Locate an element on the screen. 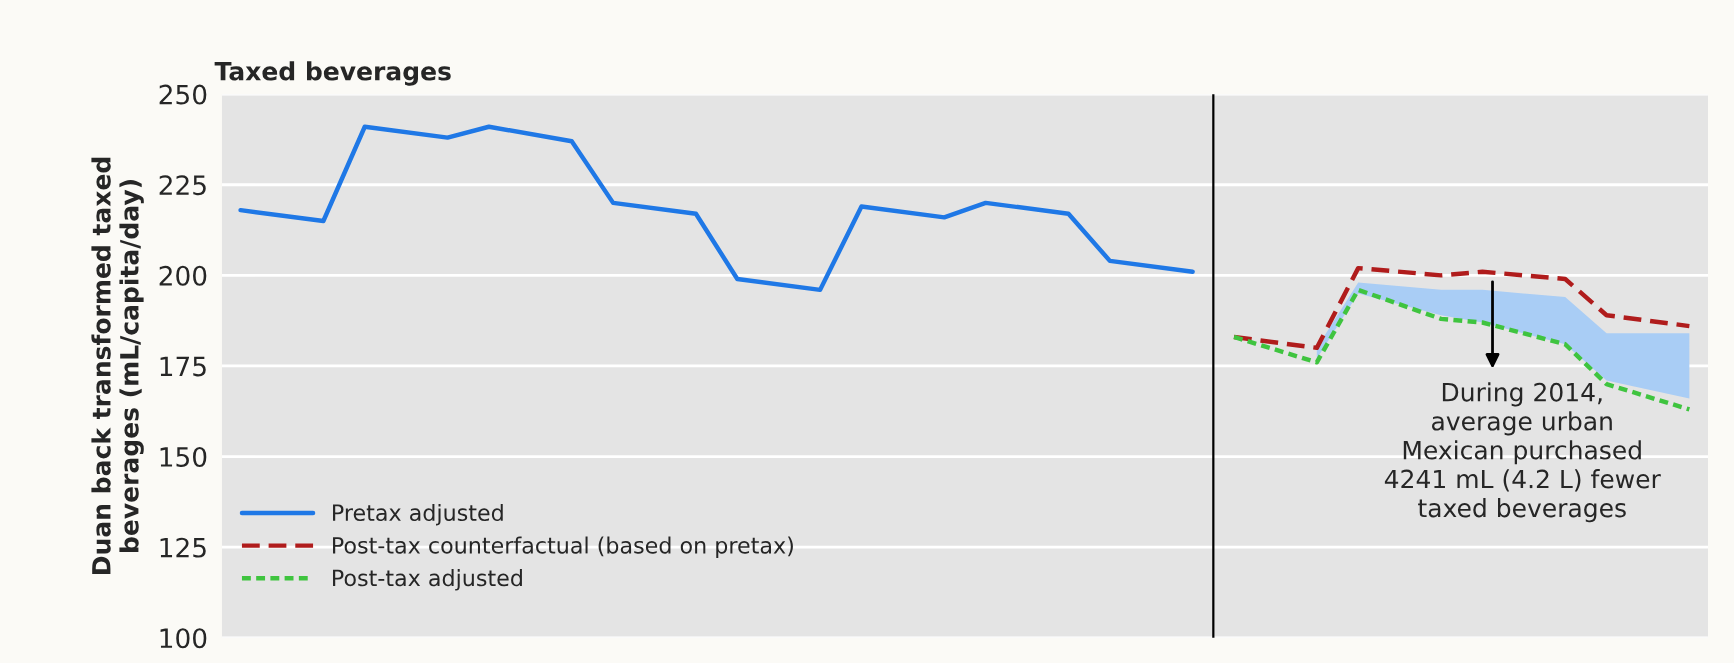 The width and height of the screenshot is (1734, 663). y-tick-label: 200 is located at coordinates (183, 275).